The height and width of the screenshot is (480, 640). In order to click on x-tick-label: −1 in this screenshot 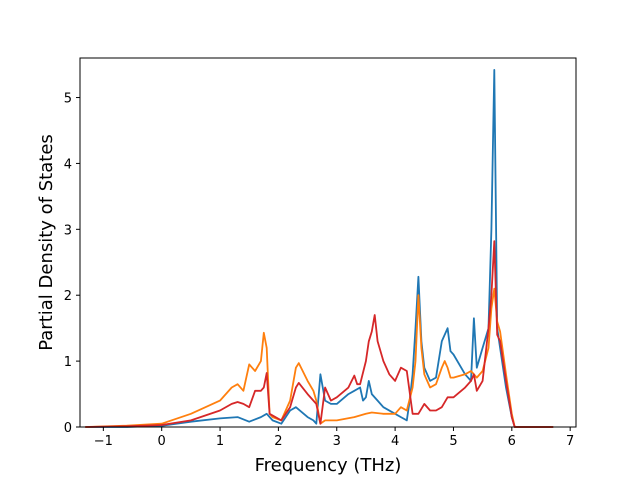, I will do `click(103, 441)`.